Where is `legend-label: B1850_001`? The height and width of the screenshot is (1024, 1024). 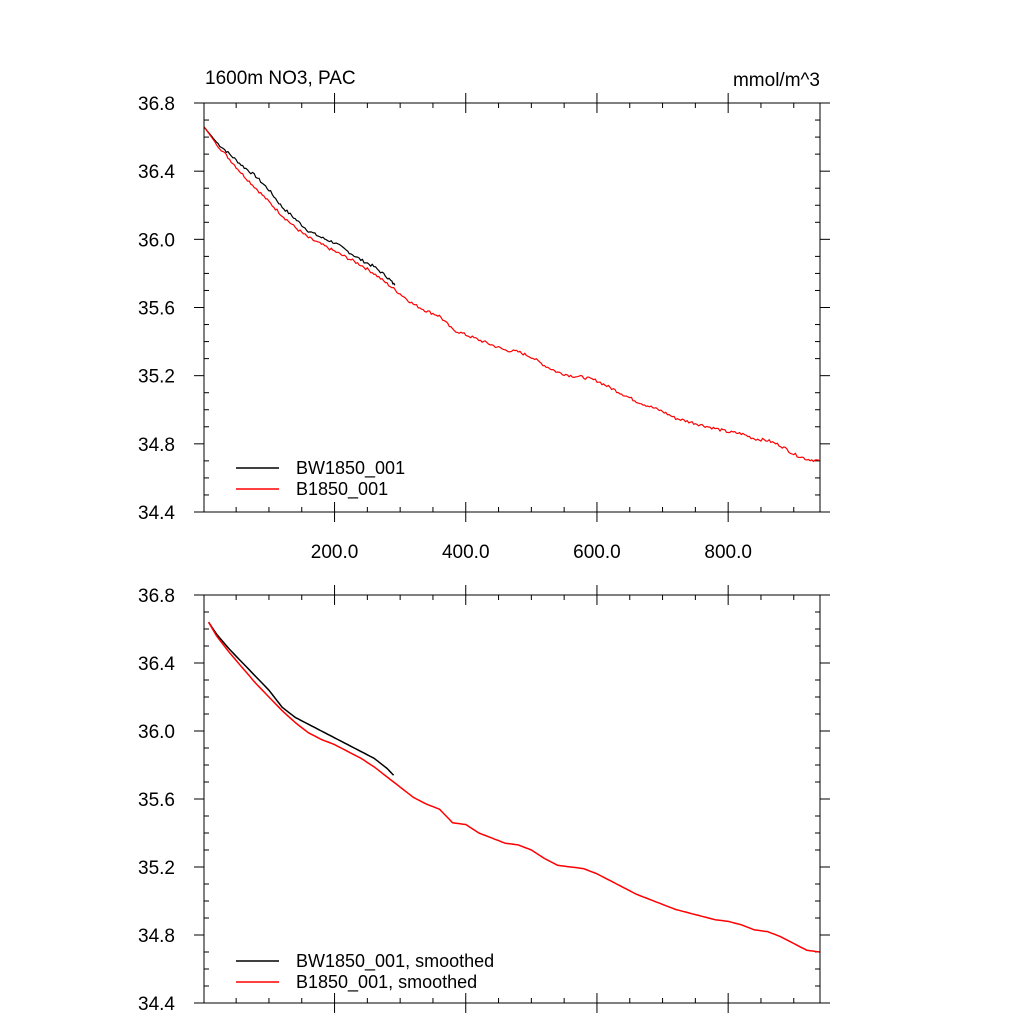
legend-label: B1850_001 is located at coordinates (342, 489).